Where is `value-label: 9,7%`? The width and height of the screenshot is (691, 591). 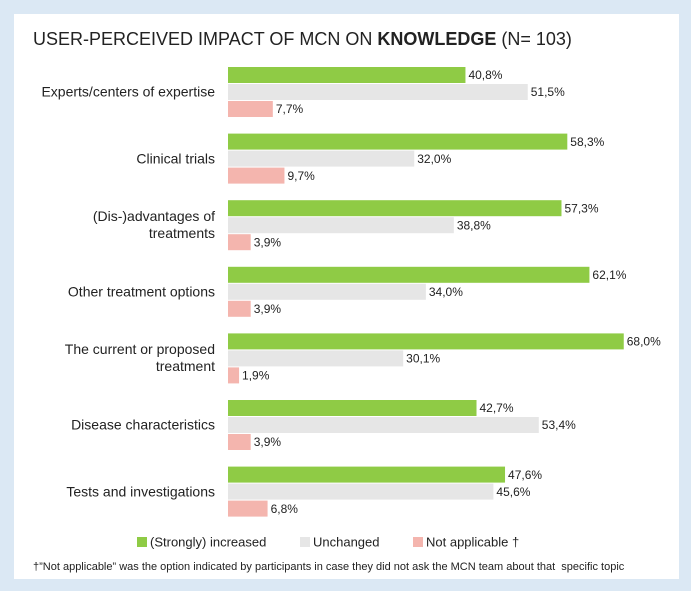 value-label: 9,7% is located at coordinates (301, 176).